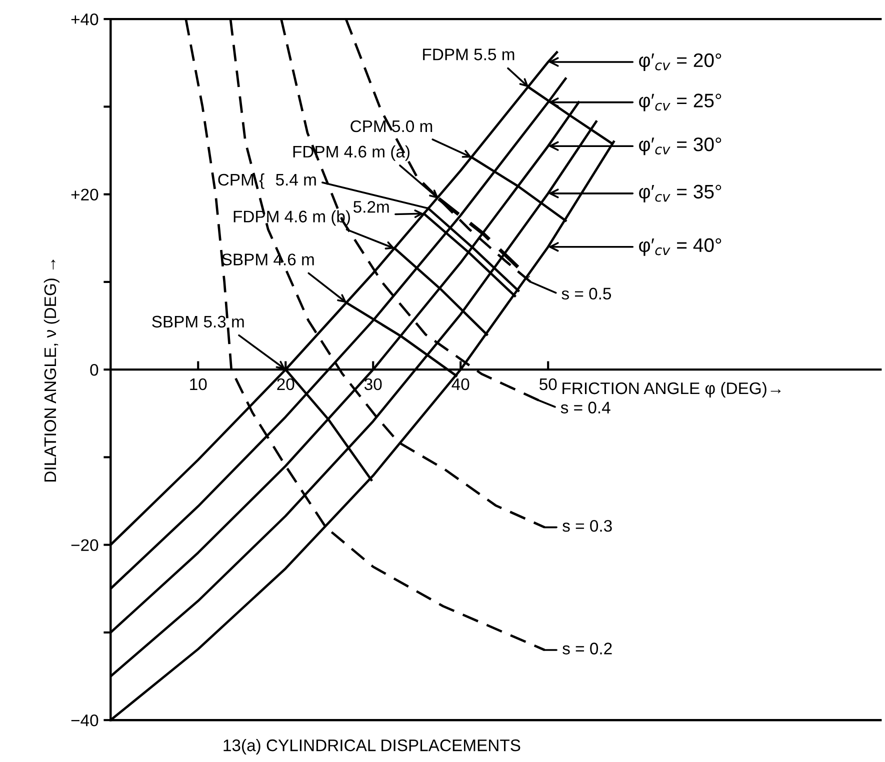 This screenshot has height=762, width=885. I want to click on annotation: FDPM 4.6 m (b), so click(292, 218).